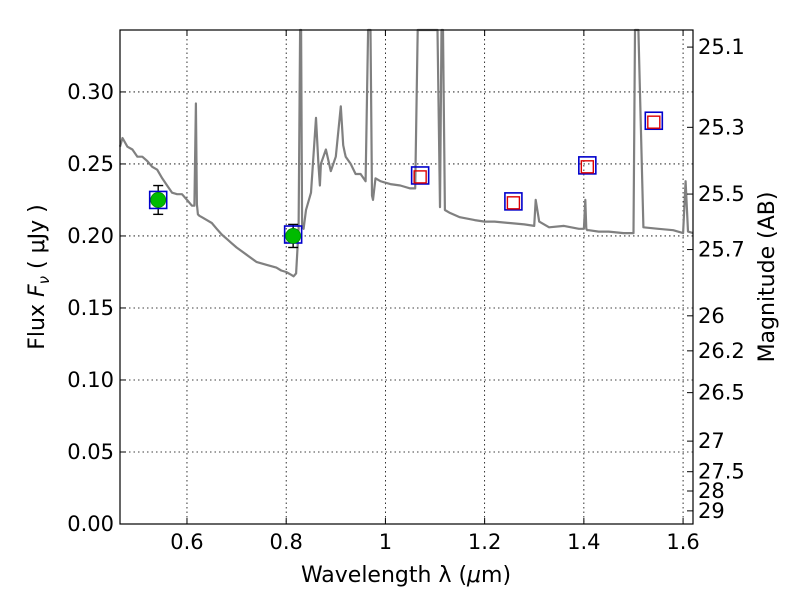 Image resolution: width=800 pixels, height=600 pixels. What do you see at coordinates (385, 542) in the screenshot?
I see `x-tick-label: 1` at bounding box center [385, 542].